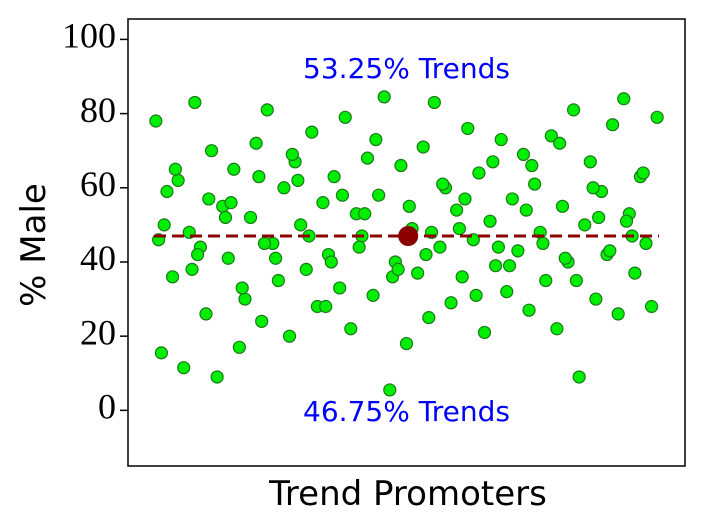  I want to click on y-axis-label: % Male, so click(34, 245).